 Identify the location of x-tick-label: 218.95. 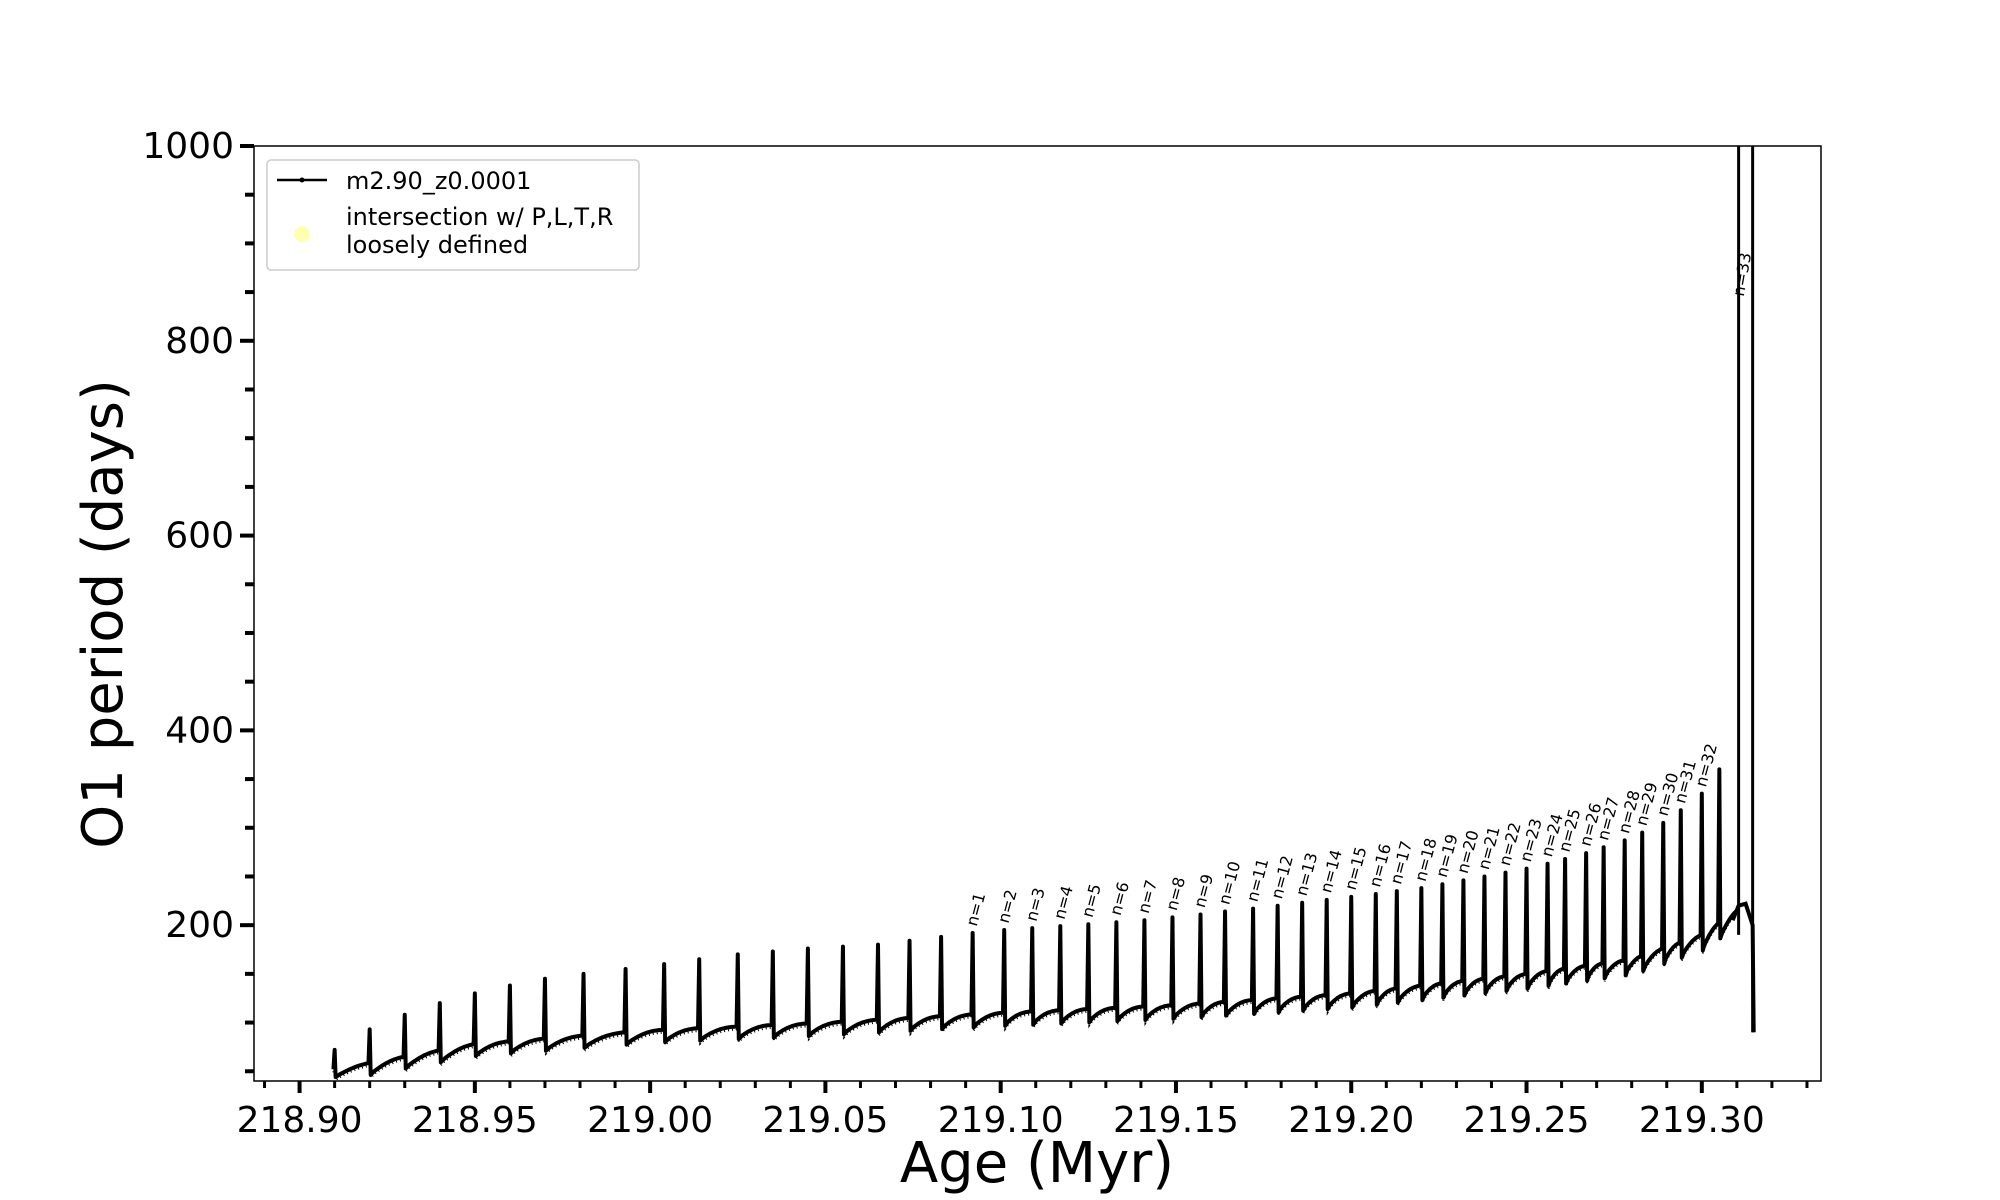
(475, 1120).